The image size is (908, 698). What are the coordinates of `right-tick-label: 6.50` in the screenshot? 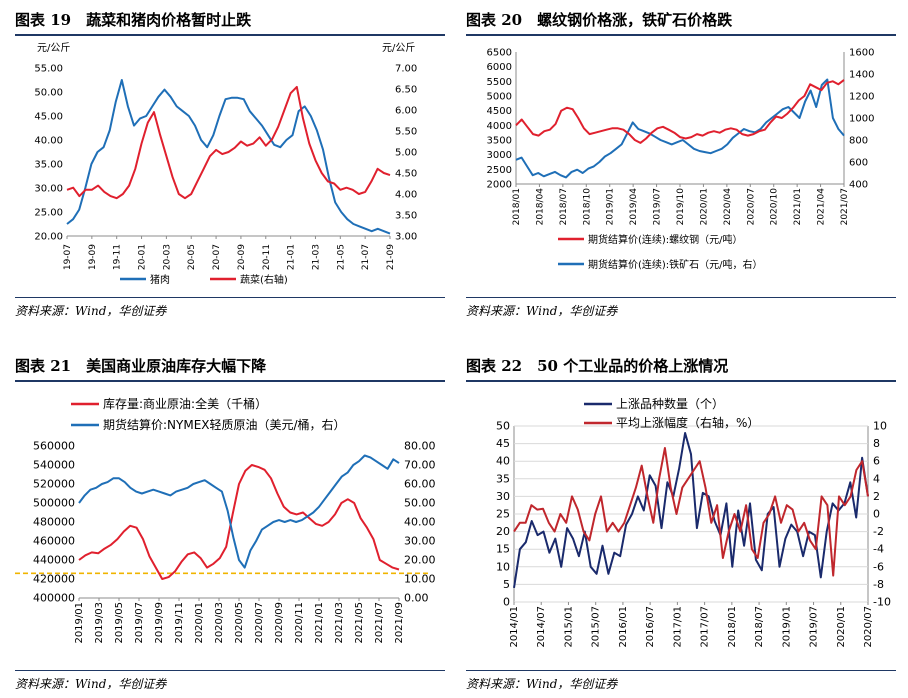 It's located at (406, 90).